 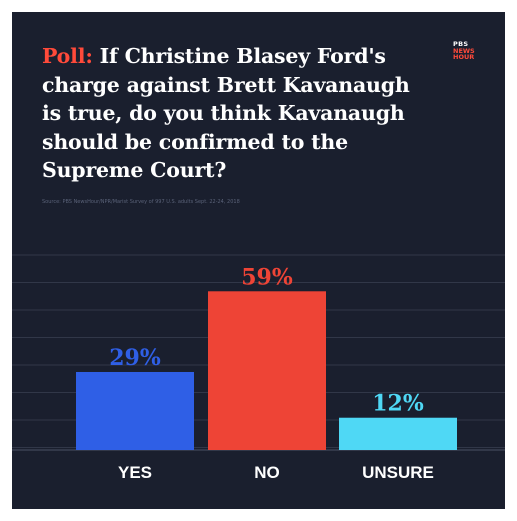 What do you see at coordinates (464, 50) in the screenshot?
I see `logo-line-2: NEWS` at bounding box center [464, 50].